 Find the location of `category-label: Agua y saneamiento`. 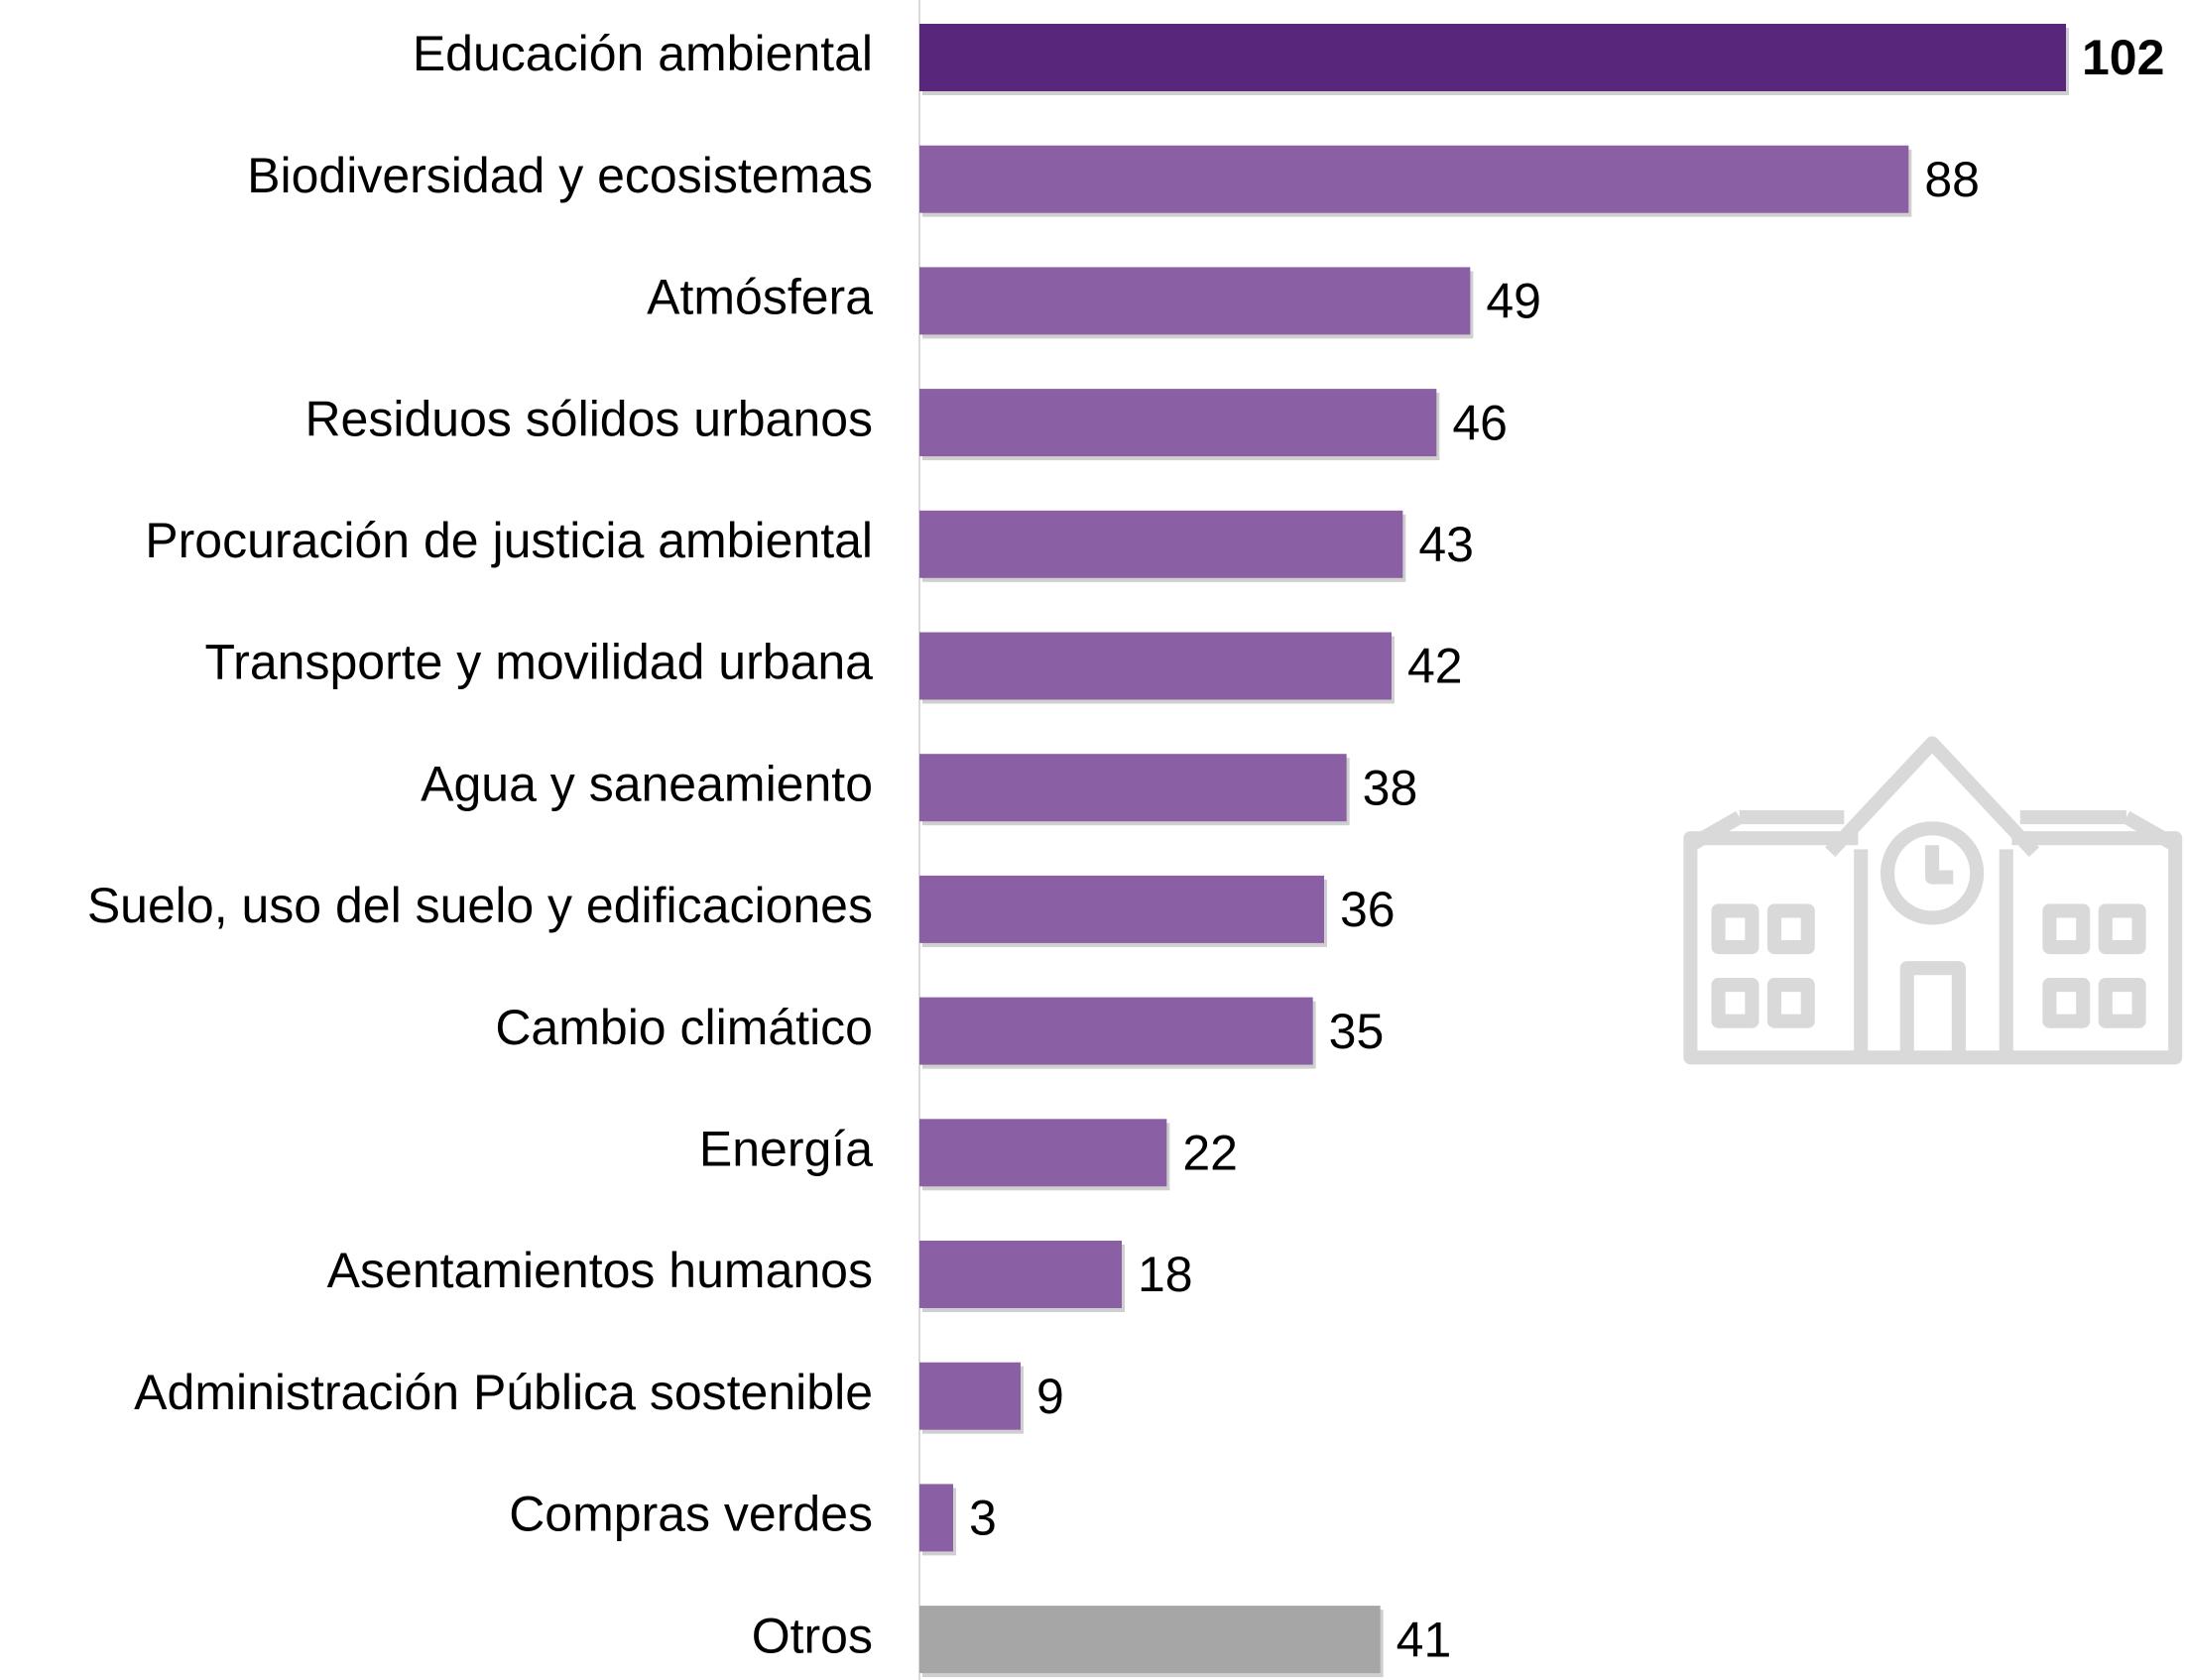

category-label: Agua y saneamiento is located at coordinates (647, 783).